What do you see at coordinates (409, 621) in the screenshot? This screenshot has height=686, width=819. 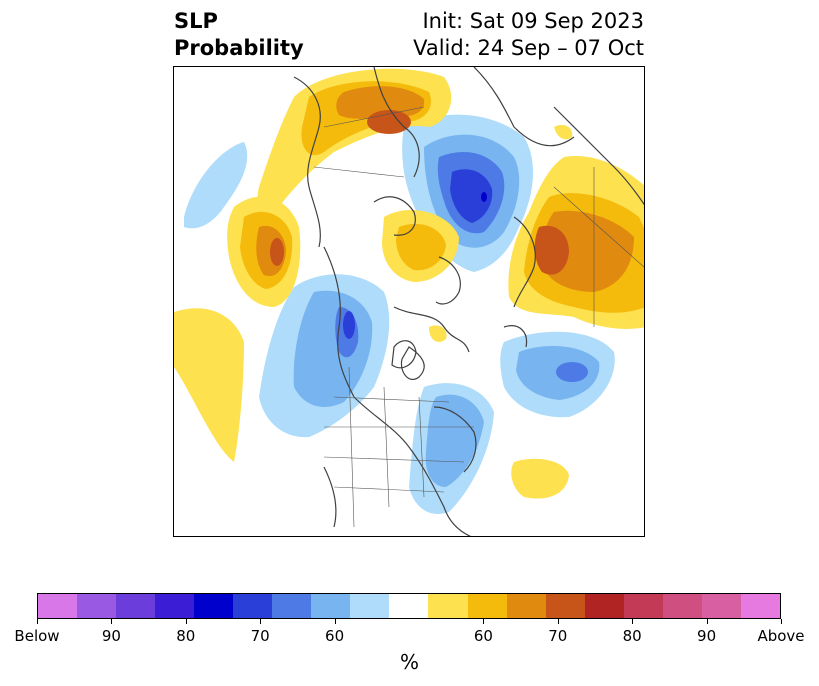 I see `colorbar-ticks` at bounding box center [409, 621].